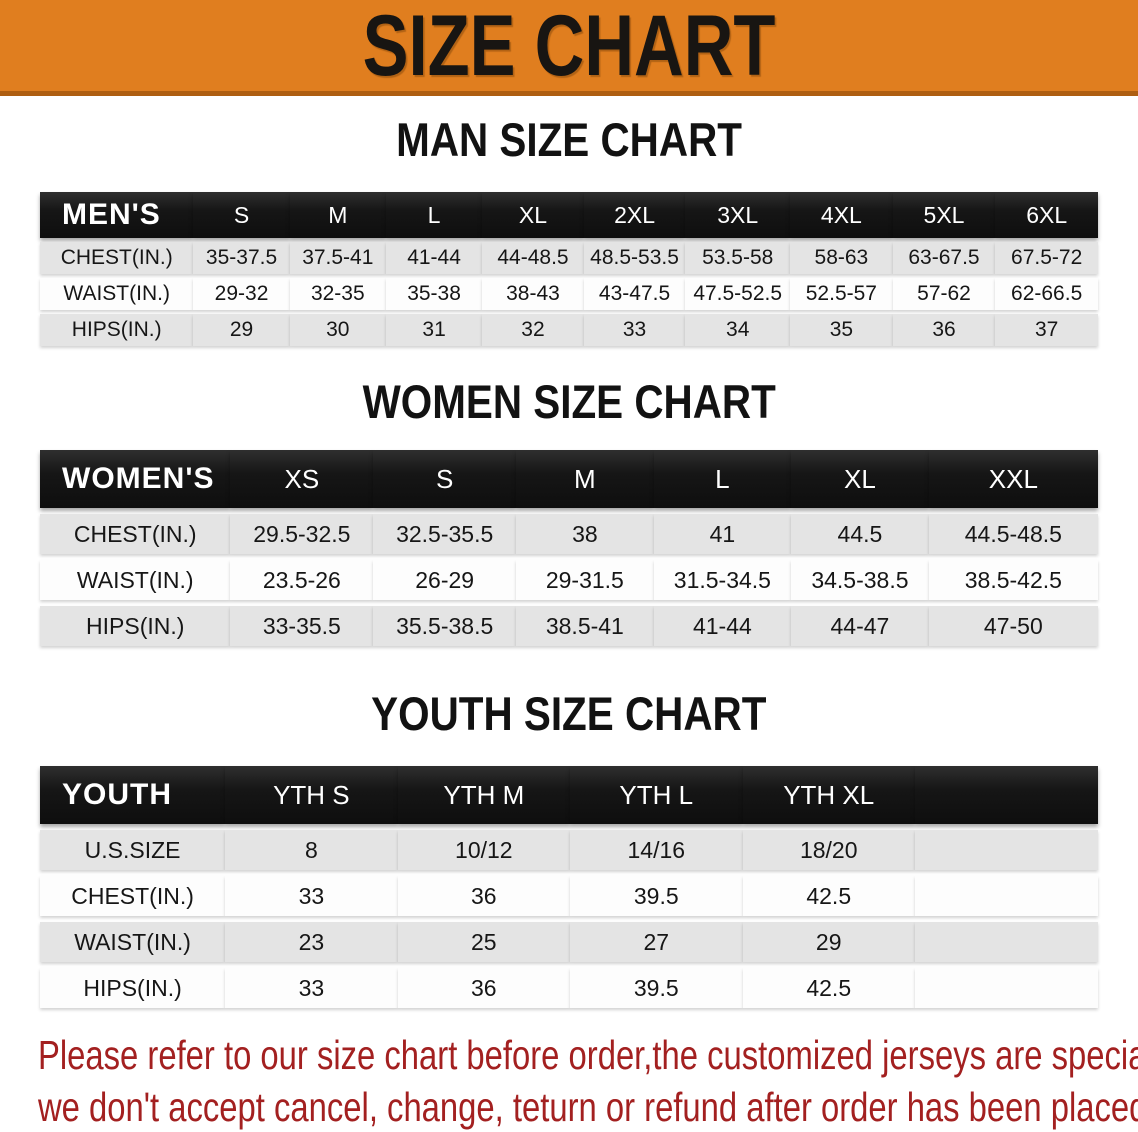  Describe the element at coordinates (311, 850) in the screenshot. I see `youth-ussize-value: 8` at that location.